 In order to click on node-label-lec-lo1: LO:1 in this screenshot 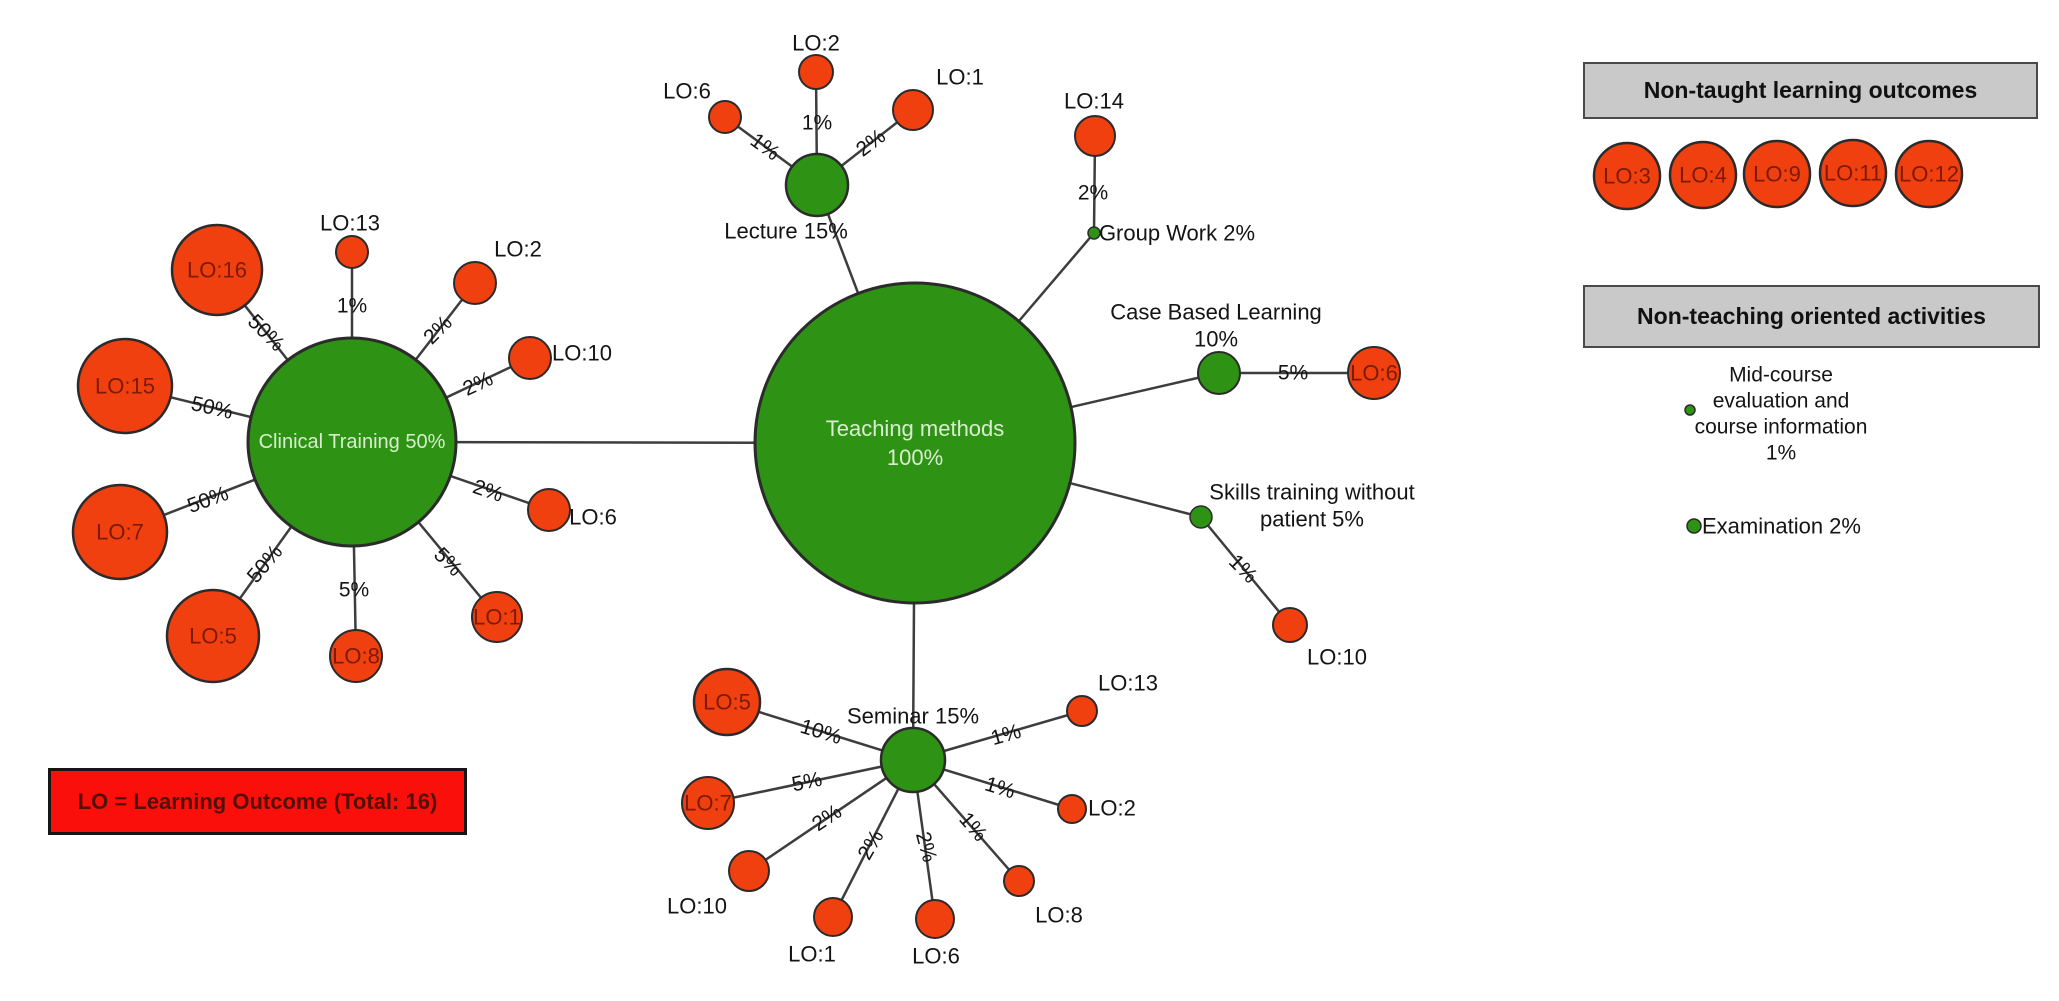, I will do `click(960, 77)`.